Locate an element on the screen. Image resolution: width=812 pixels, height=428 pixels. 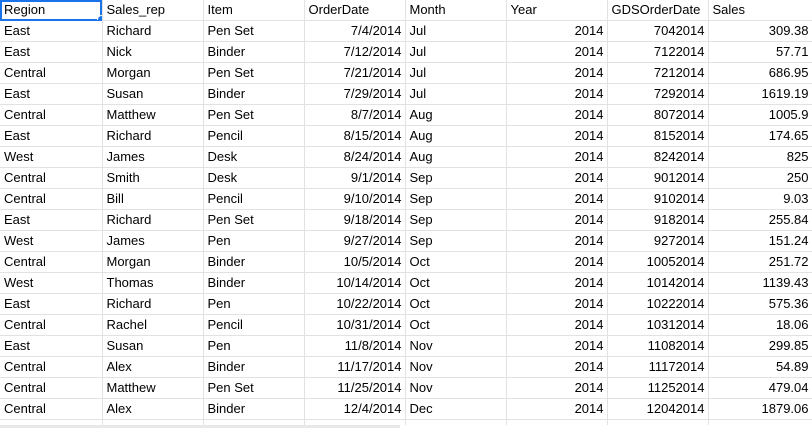
cell-gds-order-date: 11172014 is located at coordinates (658, 367).